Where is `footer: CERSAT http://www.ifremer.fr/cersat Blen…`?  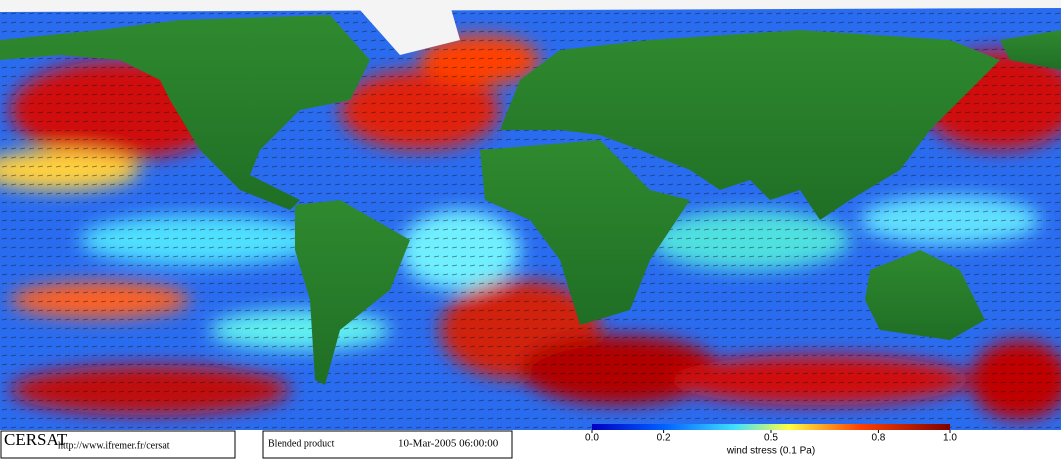
footer: CERSAT http://www.ifremer.fr/cersat Blen… is located at coordinates (256, 444).